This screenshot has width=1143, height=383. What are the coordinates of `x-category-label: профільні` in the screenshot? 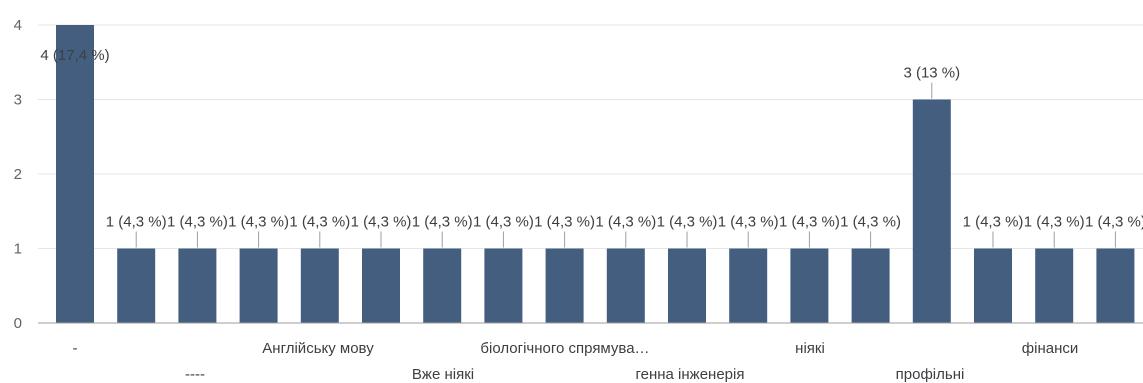 It's located at (930, 374).